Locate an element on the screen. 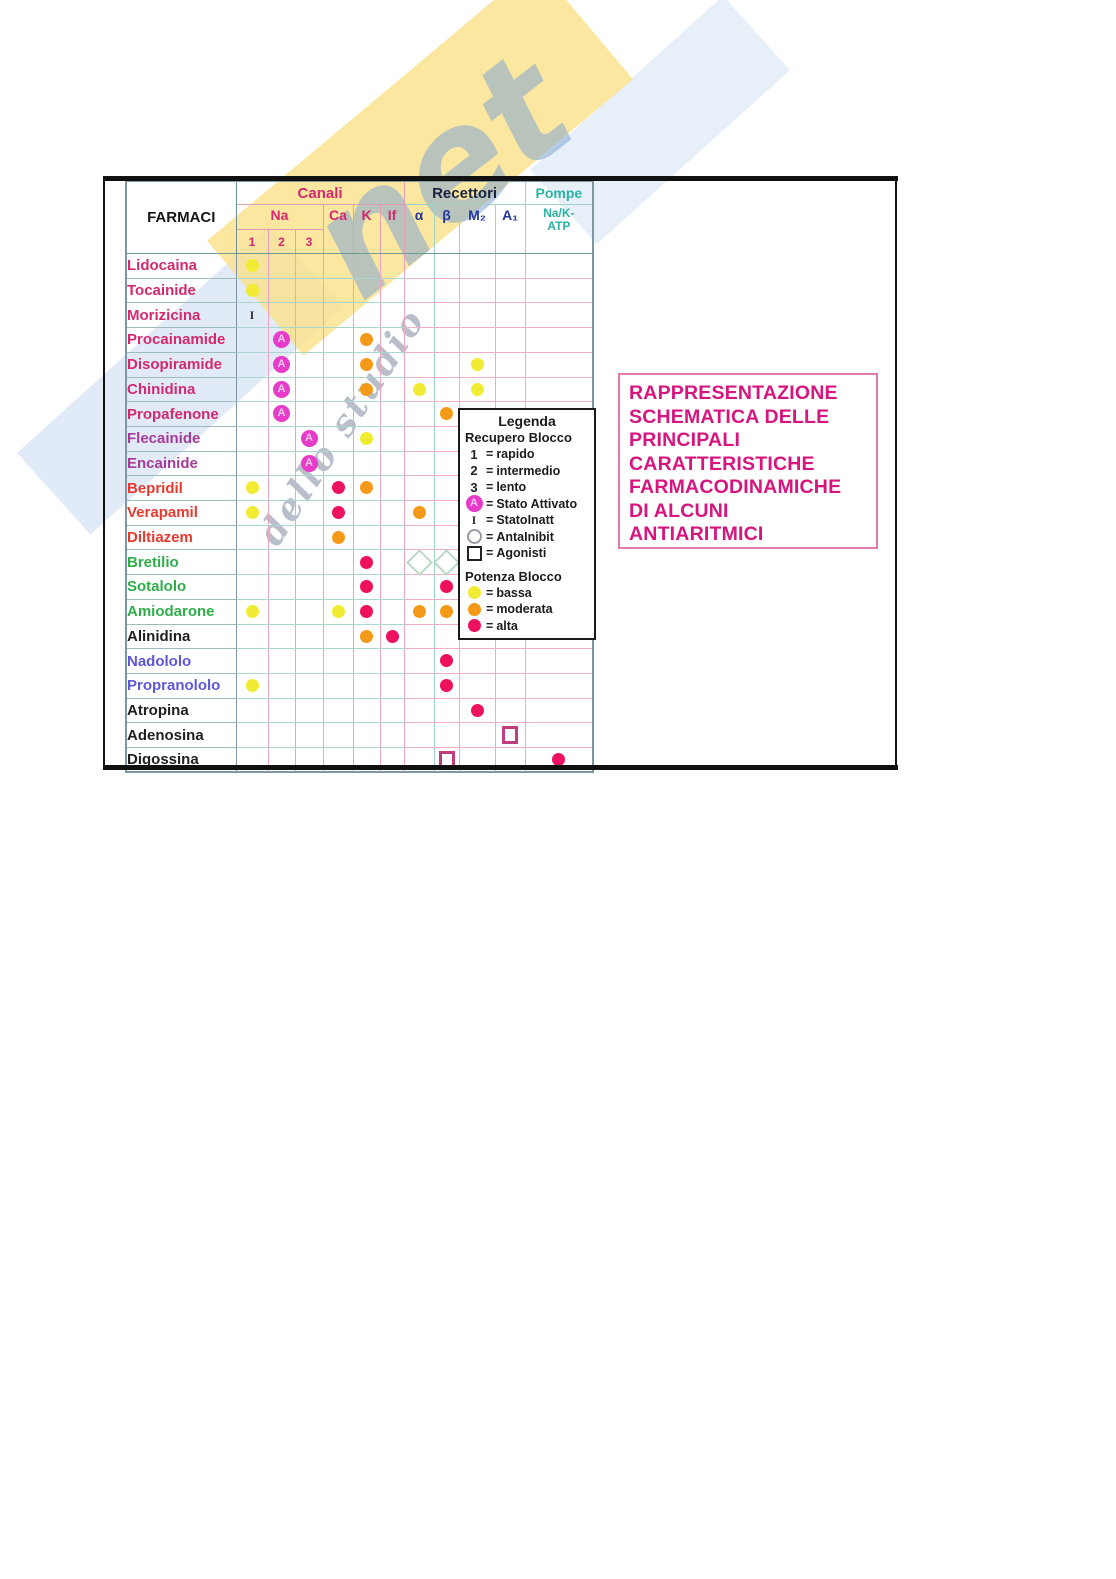  legend-symbol: I is located at coordinates (474, 520).